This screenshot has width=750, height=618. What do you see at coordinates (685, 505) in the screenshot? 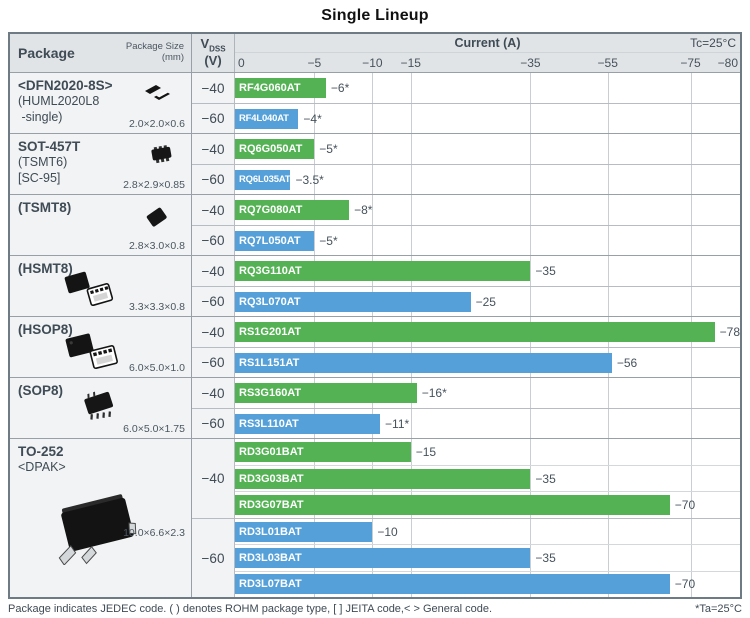
I see `bar-value-label: −70` at bounding box center [685, 505].